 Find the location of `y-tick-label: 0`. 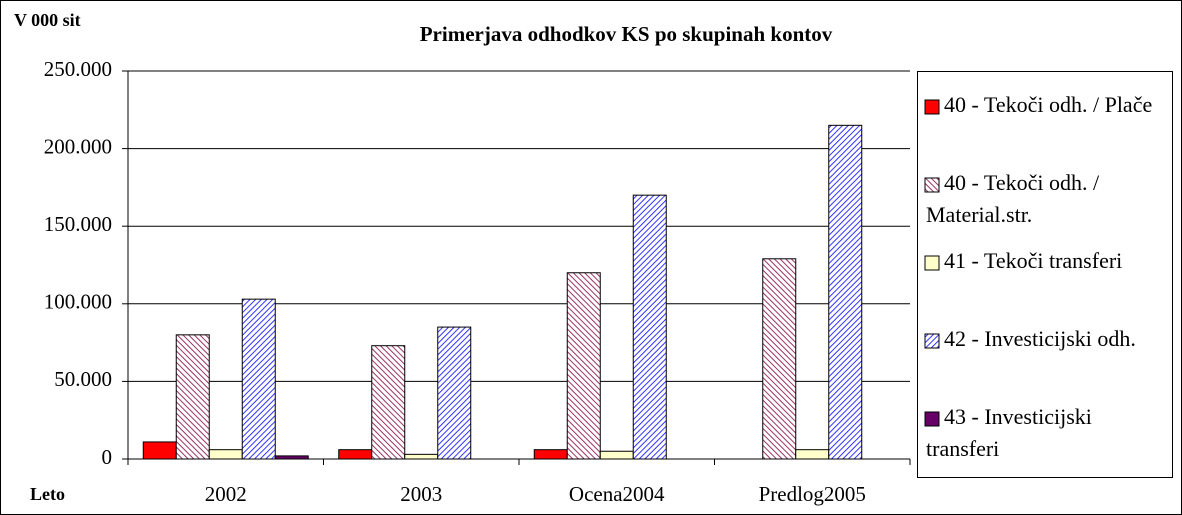

y-tick-label: 0 is located at coordinates (107, 457).